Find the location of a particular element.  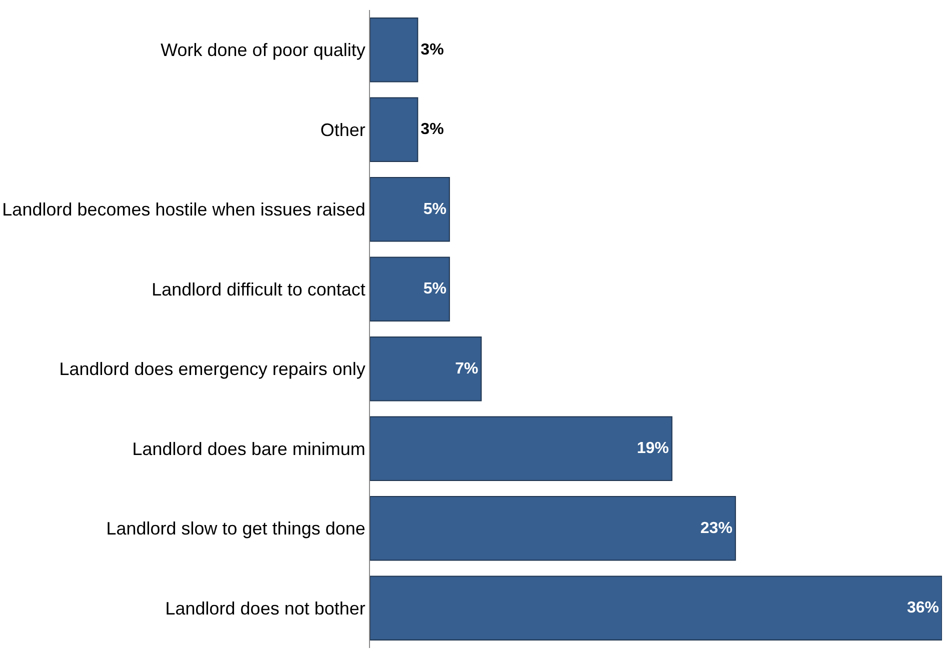

y-tick-label: Landlord does bare minimum is located at coordinates (249, 448).